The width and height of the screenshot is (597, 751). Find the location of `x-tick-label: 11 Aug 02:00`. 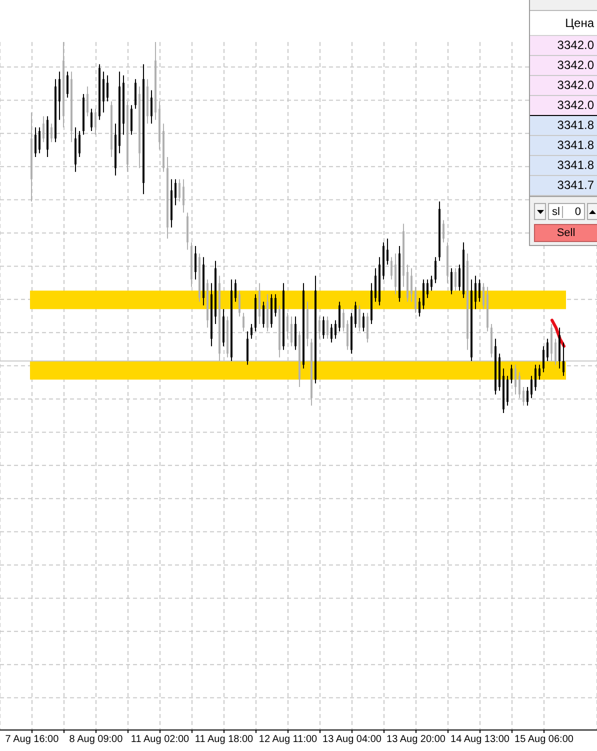

x-tick-label: 11 Aug 02:00 is located at coordinates (160, 740).